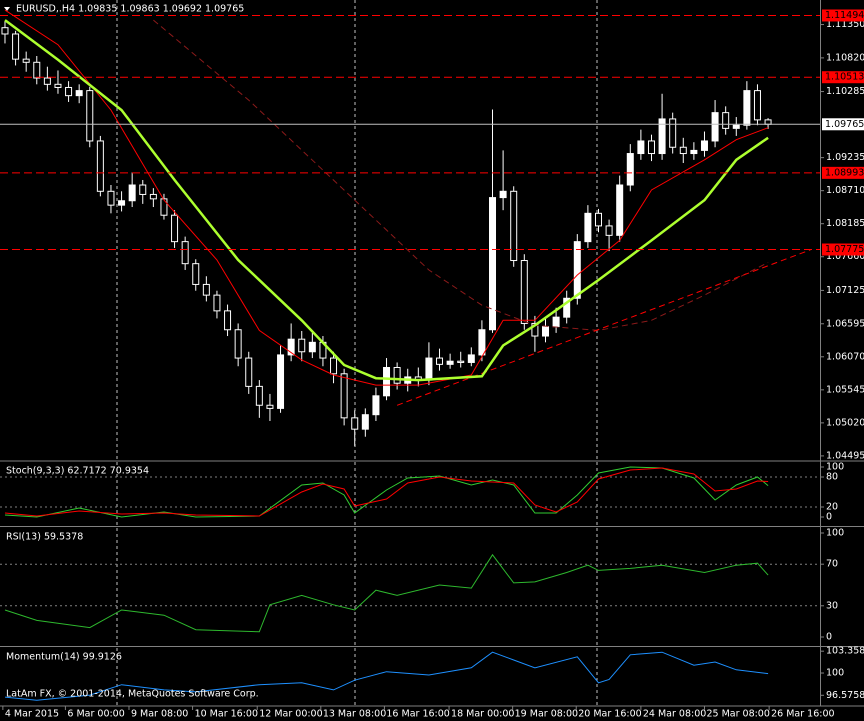  What do you see at coordinates (845, 455) in the screenshot?
I see `y-tick-label: 1.04495` at bounding box center [845, 455].